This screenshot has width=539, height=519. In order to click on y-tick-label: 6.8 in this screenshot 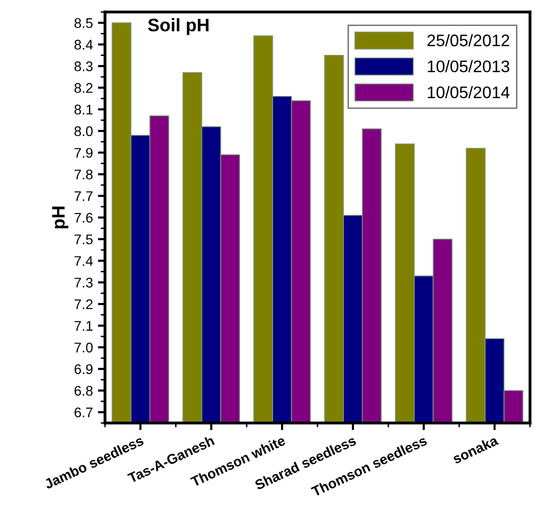, I will do `click(83, 391)`.